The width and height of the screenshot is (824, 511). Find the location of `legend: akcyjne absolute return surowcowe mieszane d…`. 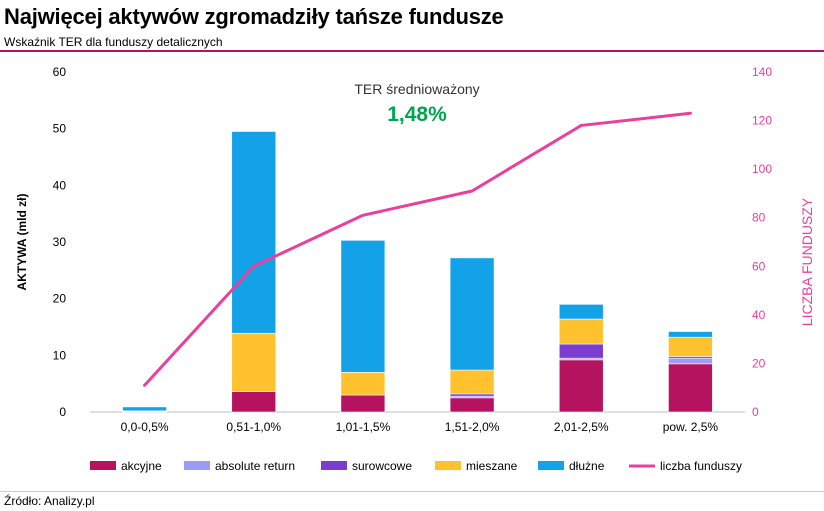

legend: akcyjne absolute return surowcowe mieszane d… is located at coordinates (416, 466).